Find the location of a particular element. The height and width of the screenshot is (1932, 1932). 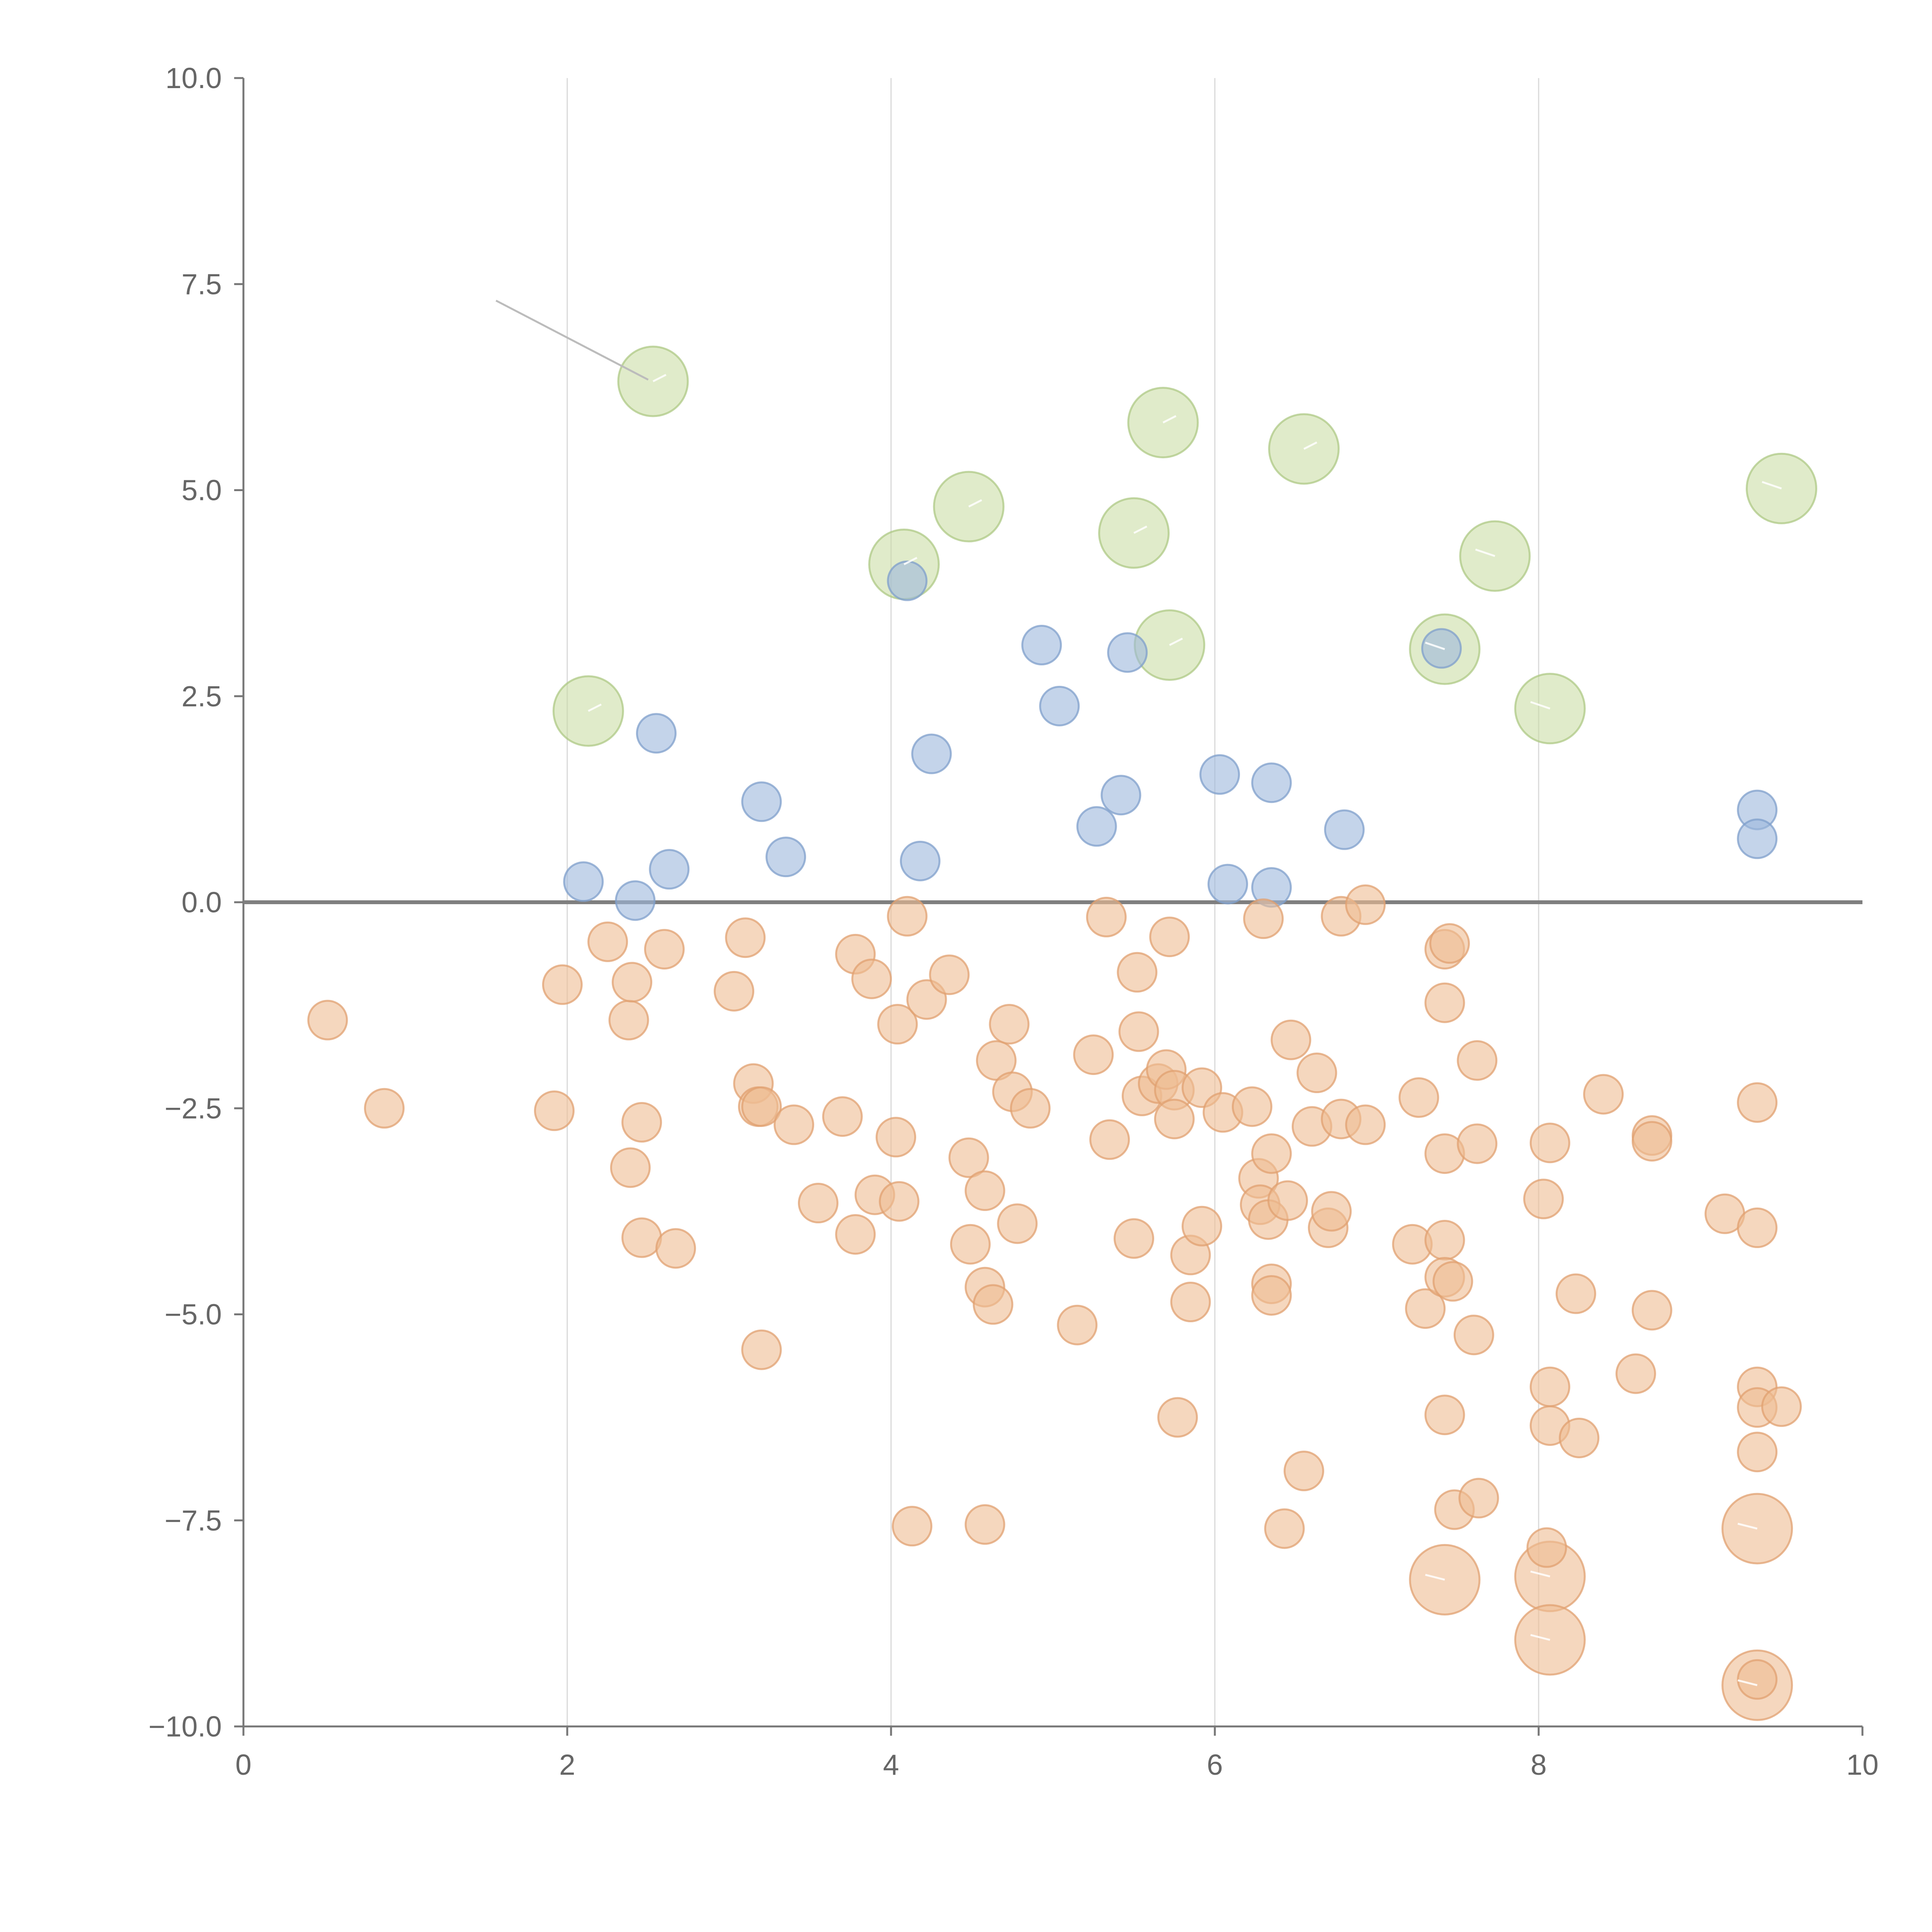

y-tick-label: 7.5 is located at coordinates (202, 284).